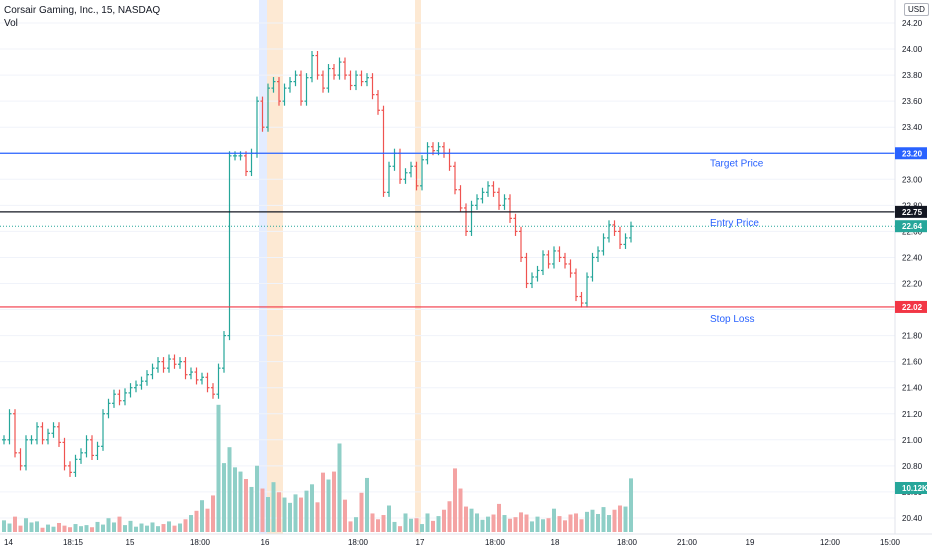  Describe the element at coordinates (916, 9) in the screenshot. I see `currency-label: USD` at that location.